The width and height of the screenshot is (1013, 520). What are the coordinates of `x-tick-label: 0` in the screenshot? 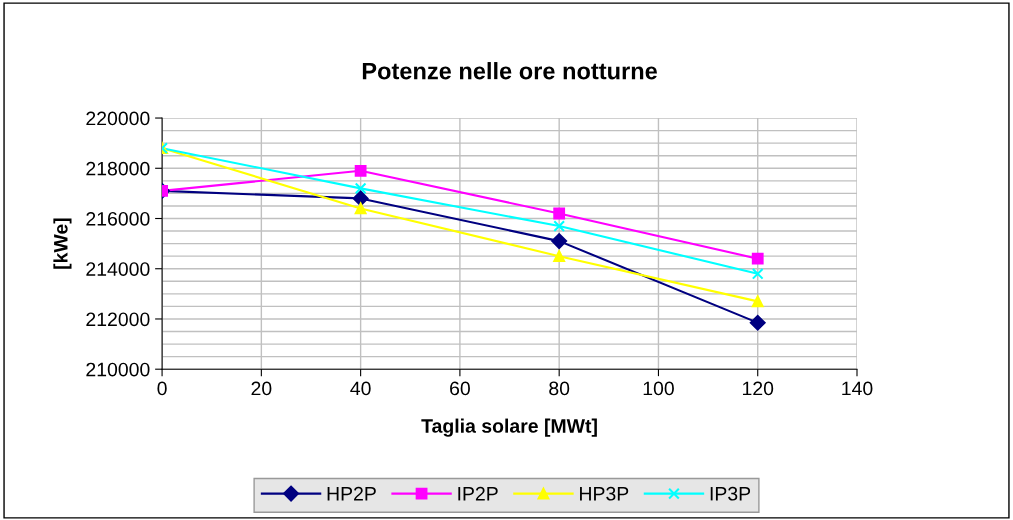 It's located at (162, 388).